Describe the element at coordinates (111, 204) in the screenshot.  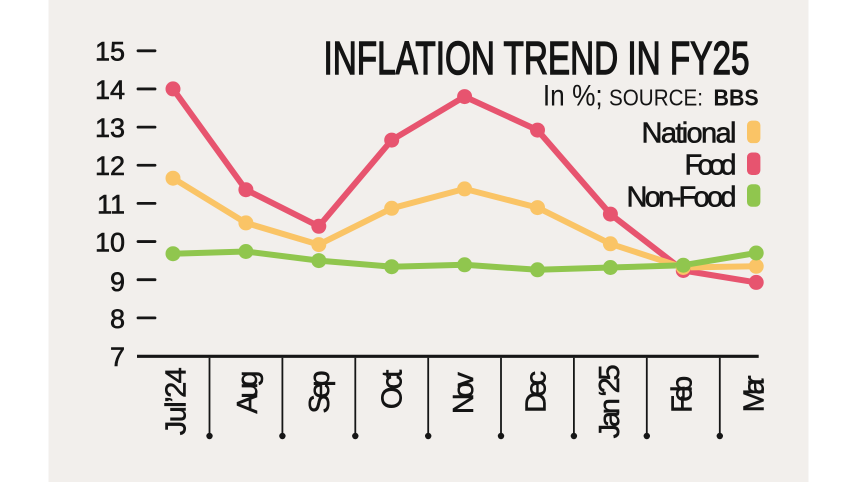
I see `svg-text: 11` at that location.